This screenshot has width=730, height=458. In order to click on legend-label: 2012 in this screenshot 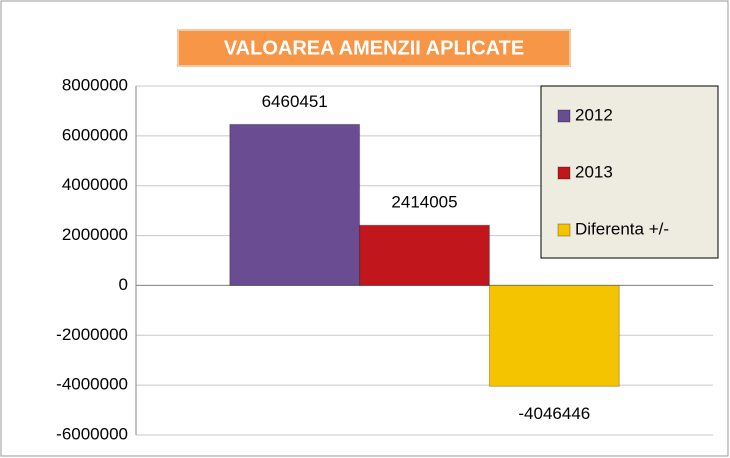, I will do `click(594, 114)`.